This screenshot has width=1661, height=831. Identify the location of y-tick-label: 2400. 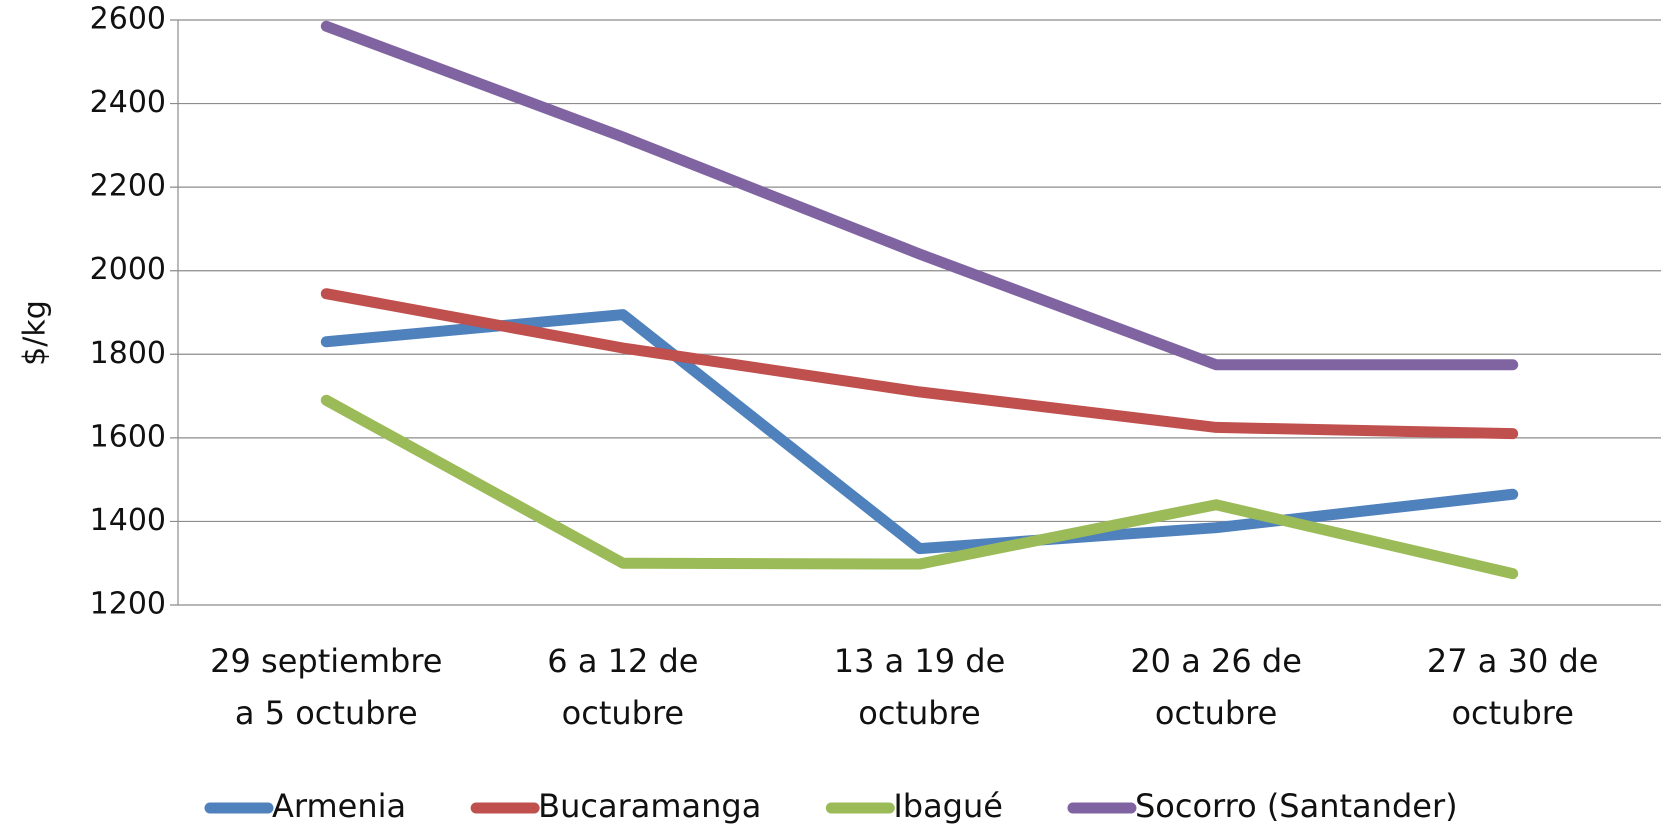
(128, 102).